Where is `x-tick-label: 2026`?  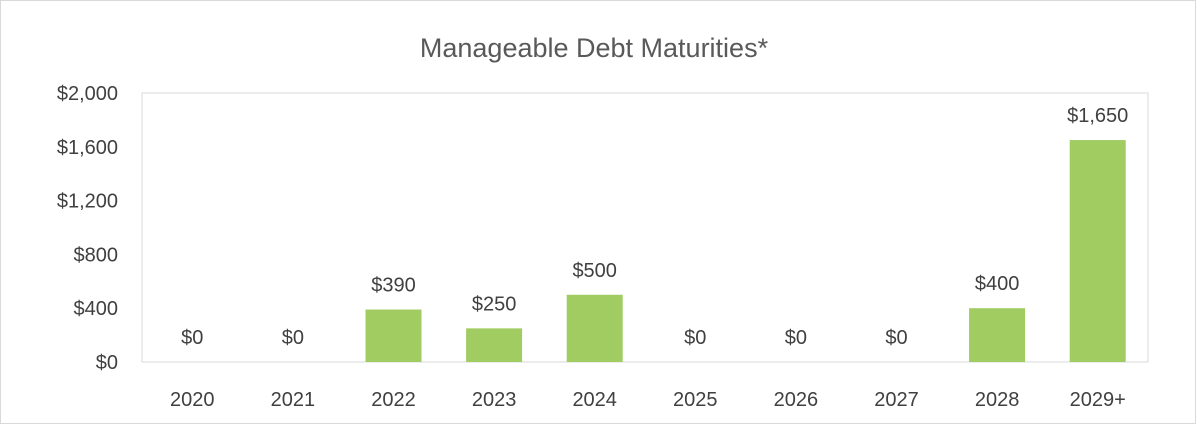
x-tick-label: 2026 is located at coordinates (796, 400).